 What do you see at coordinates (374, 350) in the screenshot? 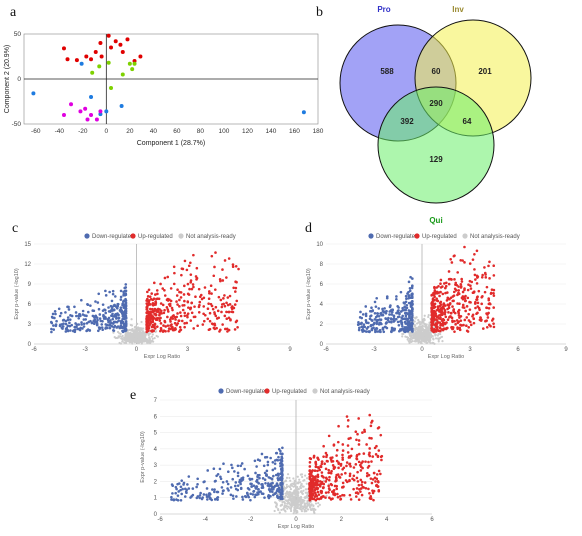
I see `x-tick-label: -3` at bounding box center [374, 350].